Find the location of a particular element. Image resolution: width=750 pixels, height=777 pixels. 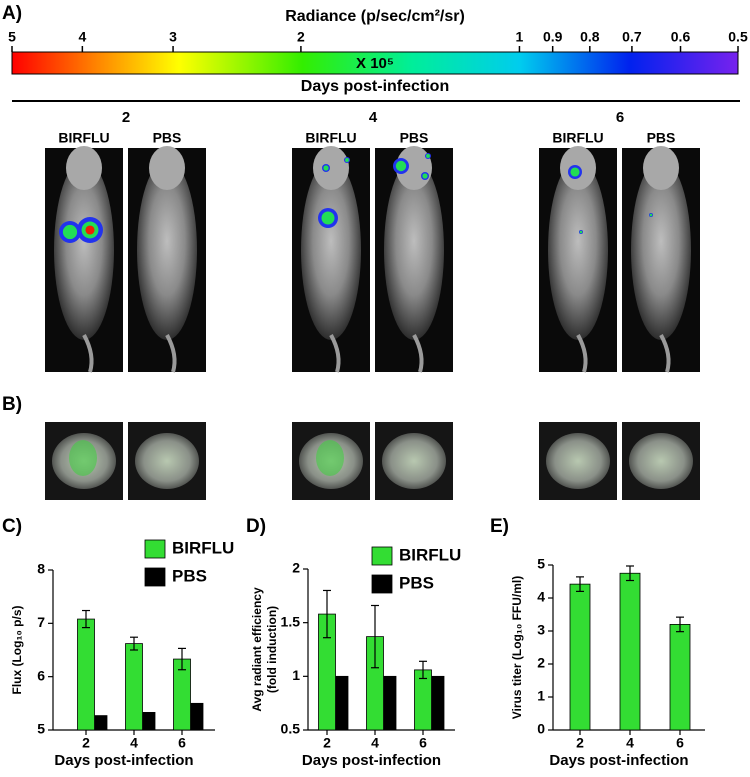

panel-label: B) is located at coordinates (12, 404).